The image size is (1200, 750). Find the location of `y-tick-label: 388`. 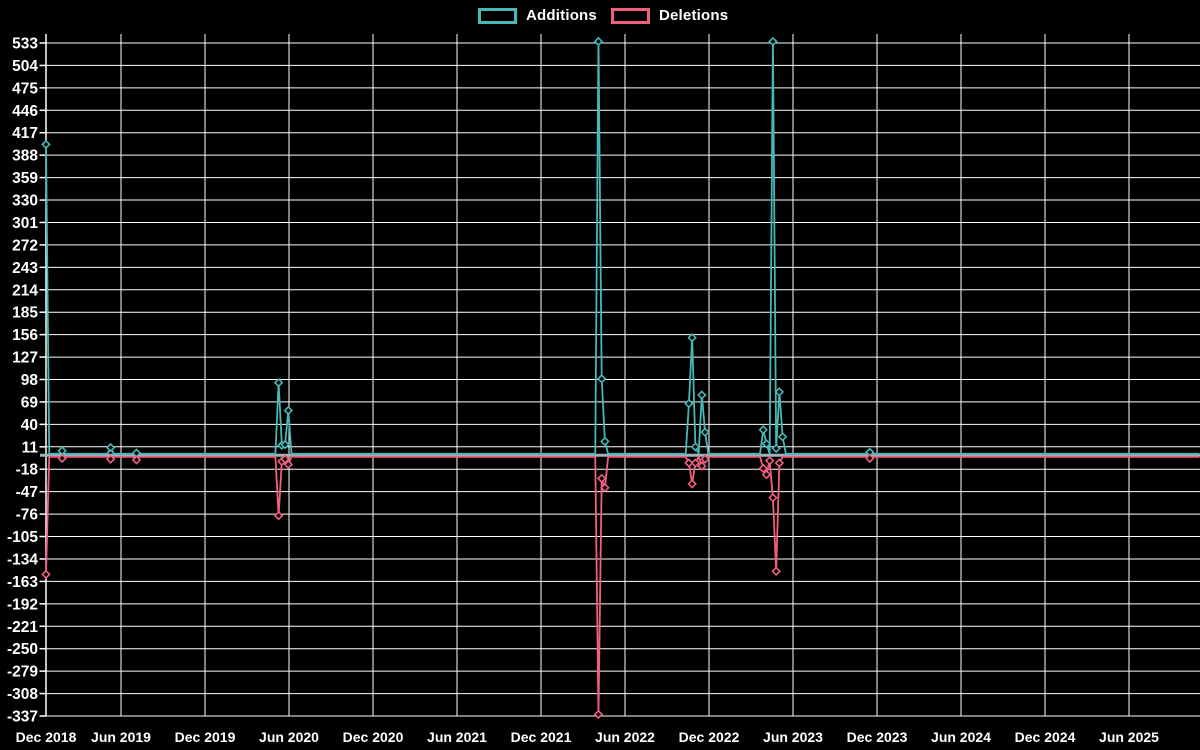

y-tick-label: 388 is located at coordinates (25, 156).